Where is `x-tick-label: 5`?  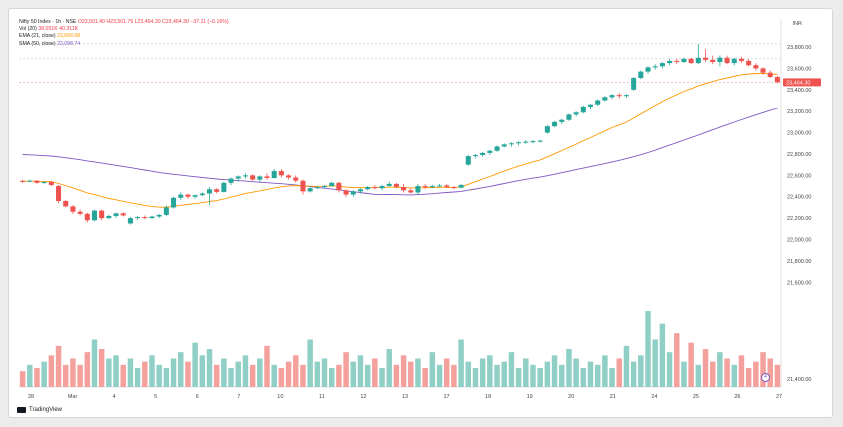
x-tick-label: 5 is located at coordinates (155, 397).